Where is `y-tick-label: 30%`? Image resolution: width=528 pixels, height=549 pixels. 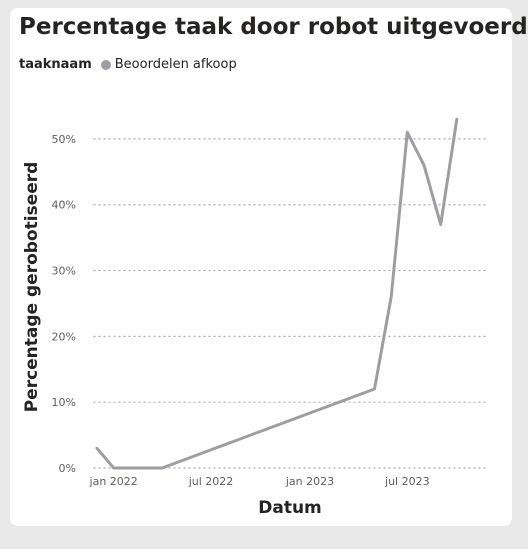 y-tick-label: 30% is located at coordinates (64, 271).